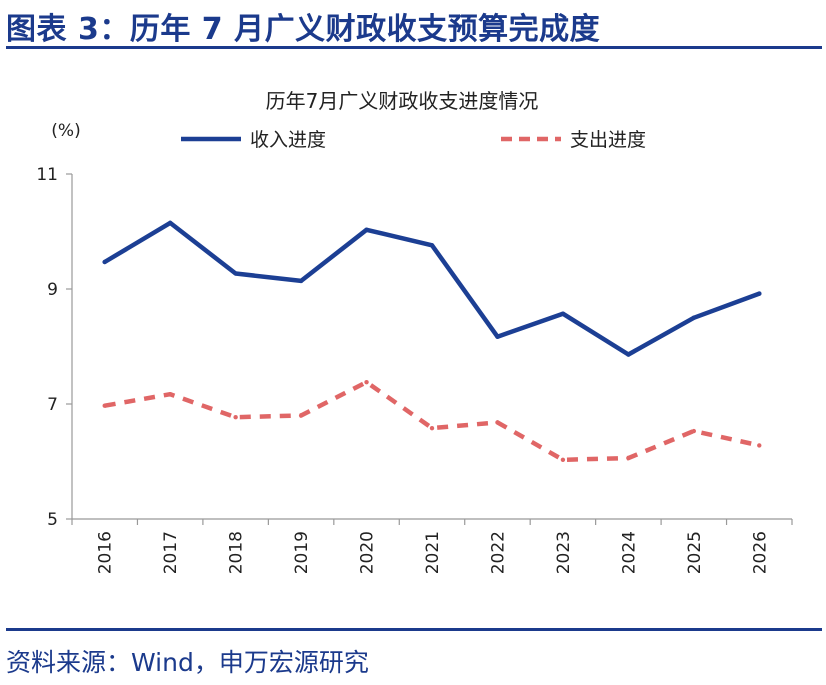  Describe the element at coordinates (608, 140) in the screenshot. I see `legend-label-expense: 支出进度` at that location.